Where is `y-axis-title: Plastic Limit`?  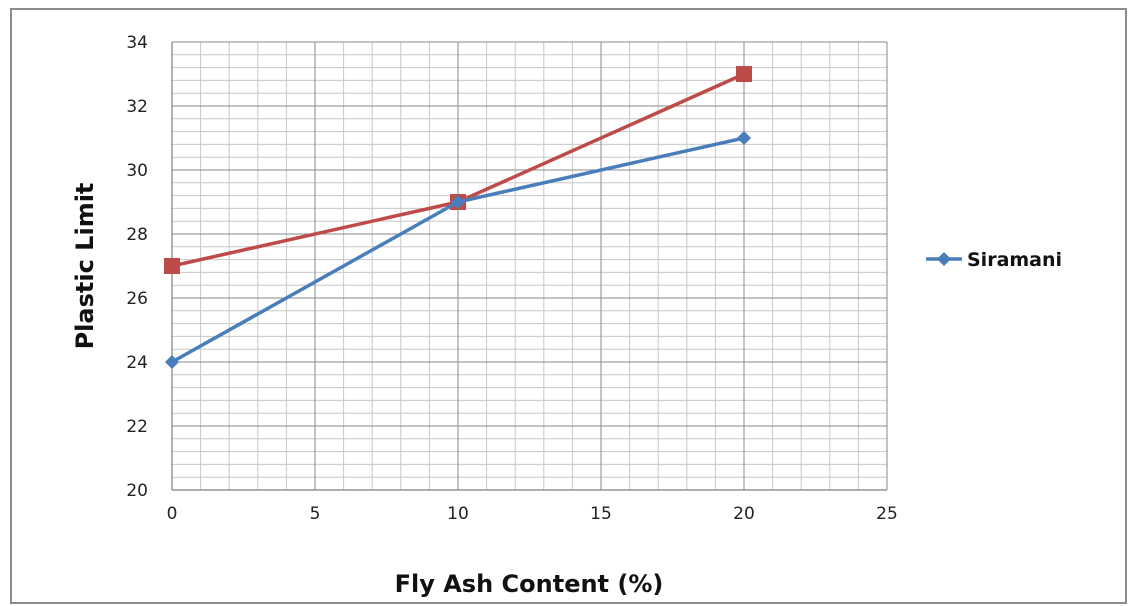 y-axis-title: Plastic Limit is located at coordinates (85, 266).